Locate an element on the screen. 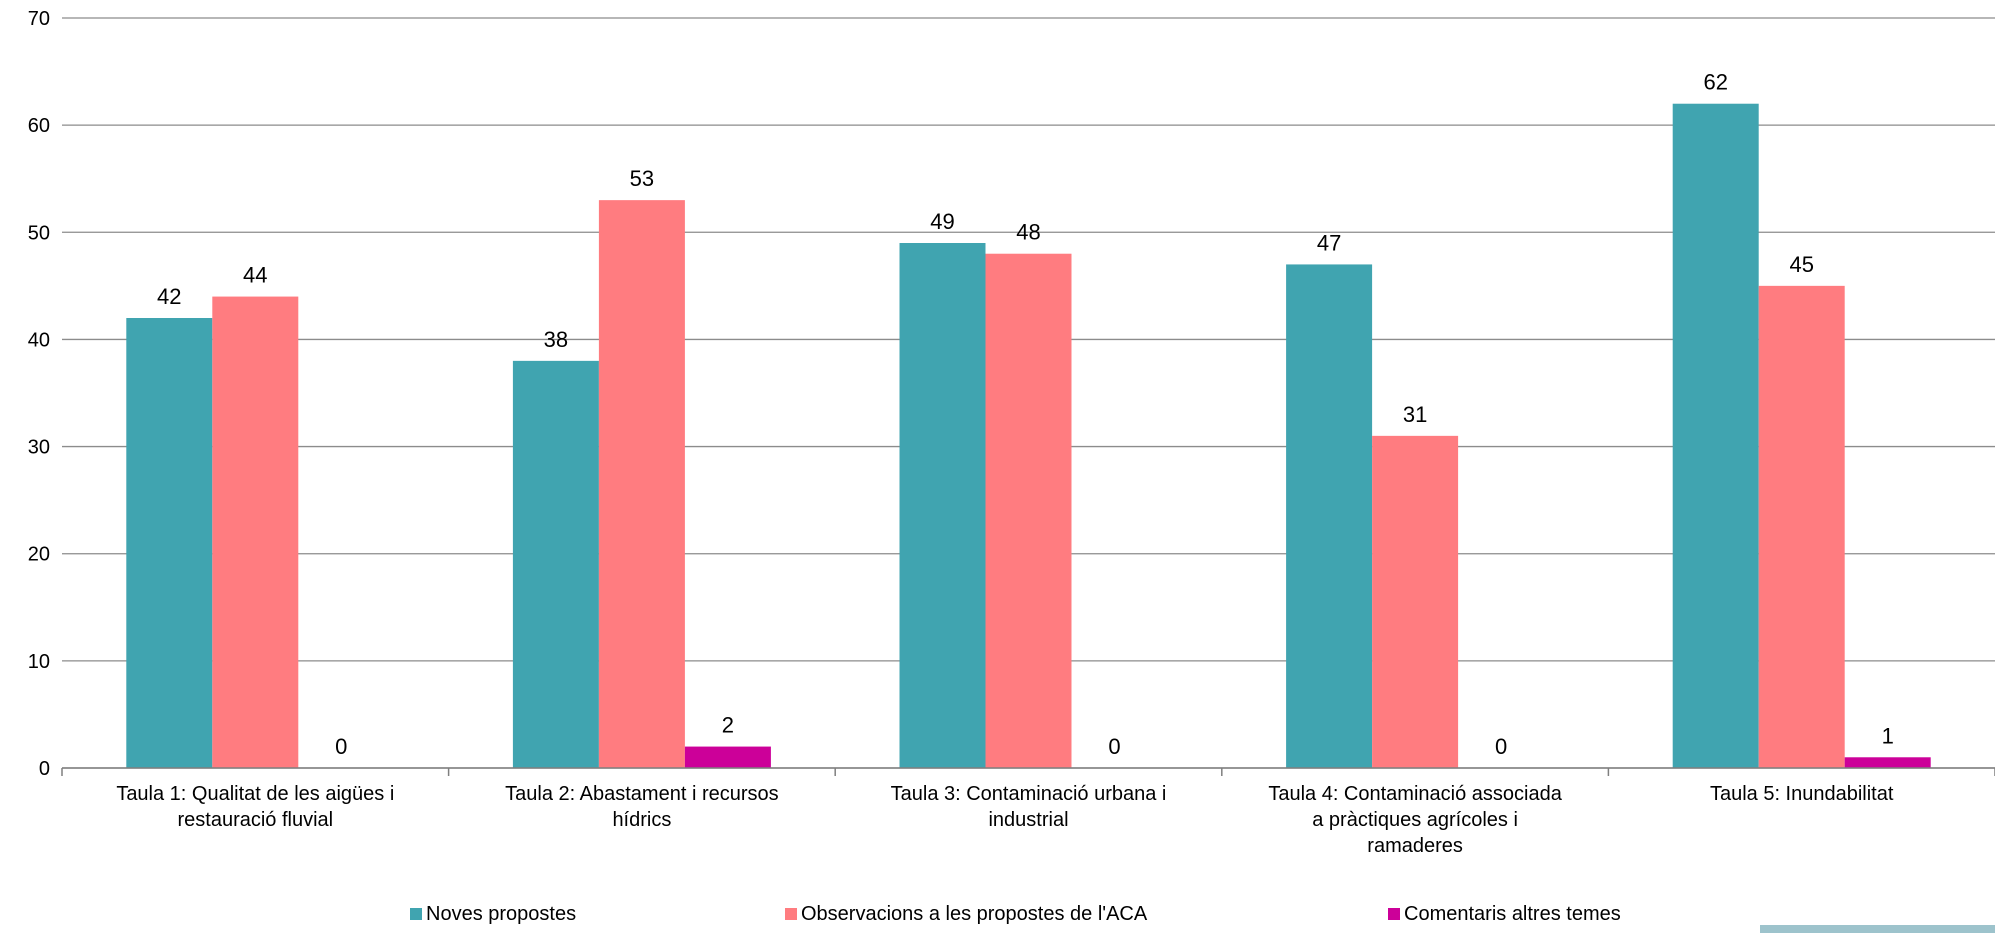 The height and width of the screenshot is (933, 1995). y-tick-label: 10 is located at coordinates (39, 662).